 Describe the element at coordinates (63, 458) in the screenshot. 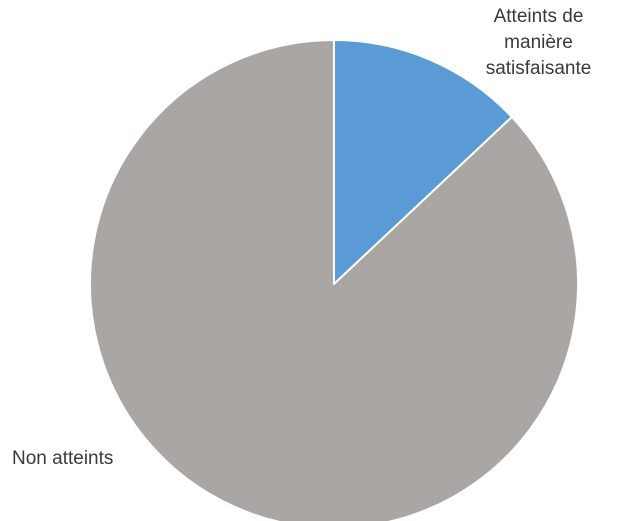

I see `slice-label-non-atteints: Non atteints` at that location.